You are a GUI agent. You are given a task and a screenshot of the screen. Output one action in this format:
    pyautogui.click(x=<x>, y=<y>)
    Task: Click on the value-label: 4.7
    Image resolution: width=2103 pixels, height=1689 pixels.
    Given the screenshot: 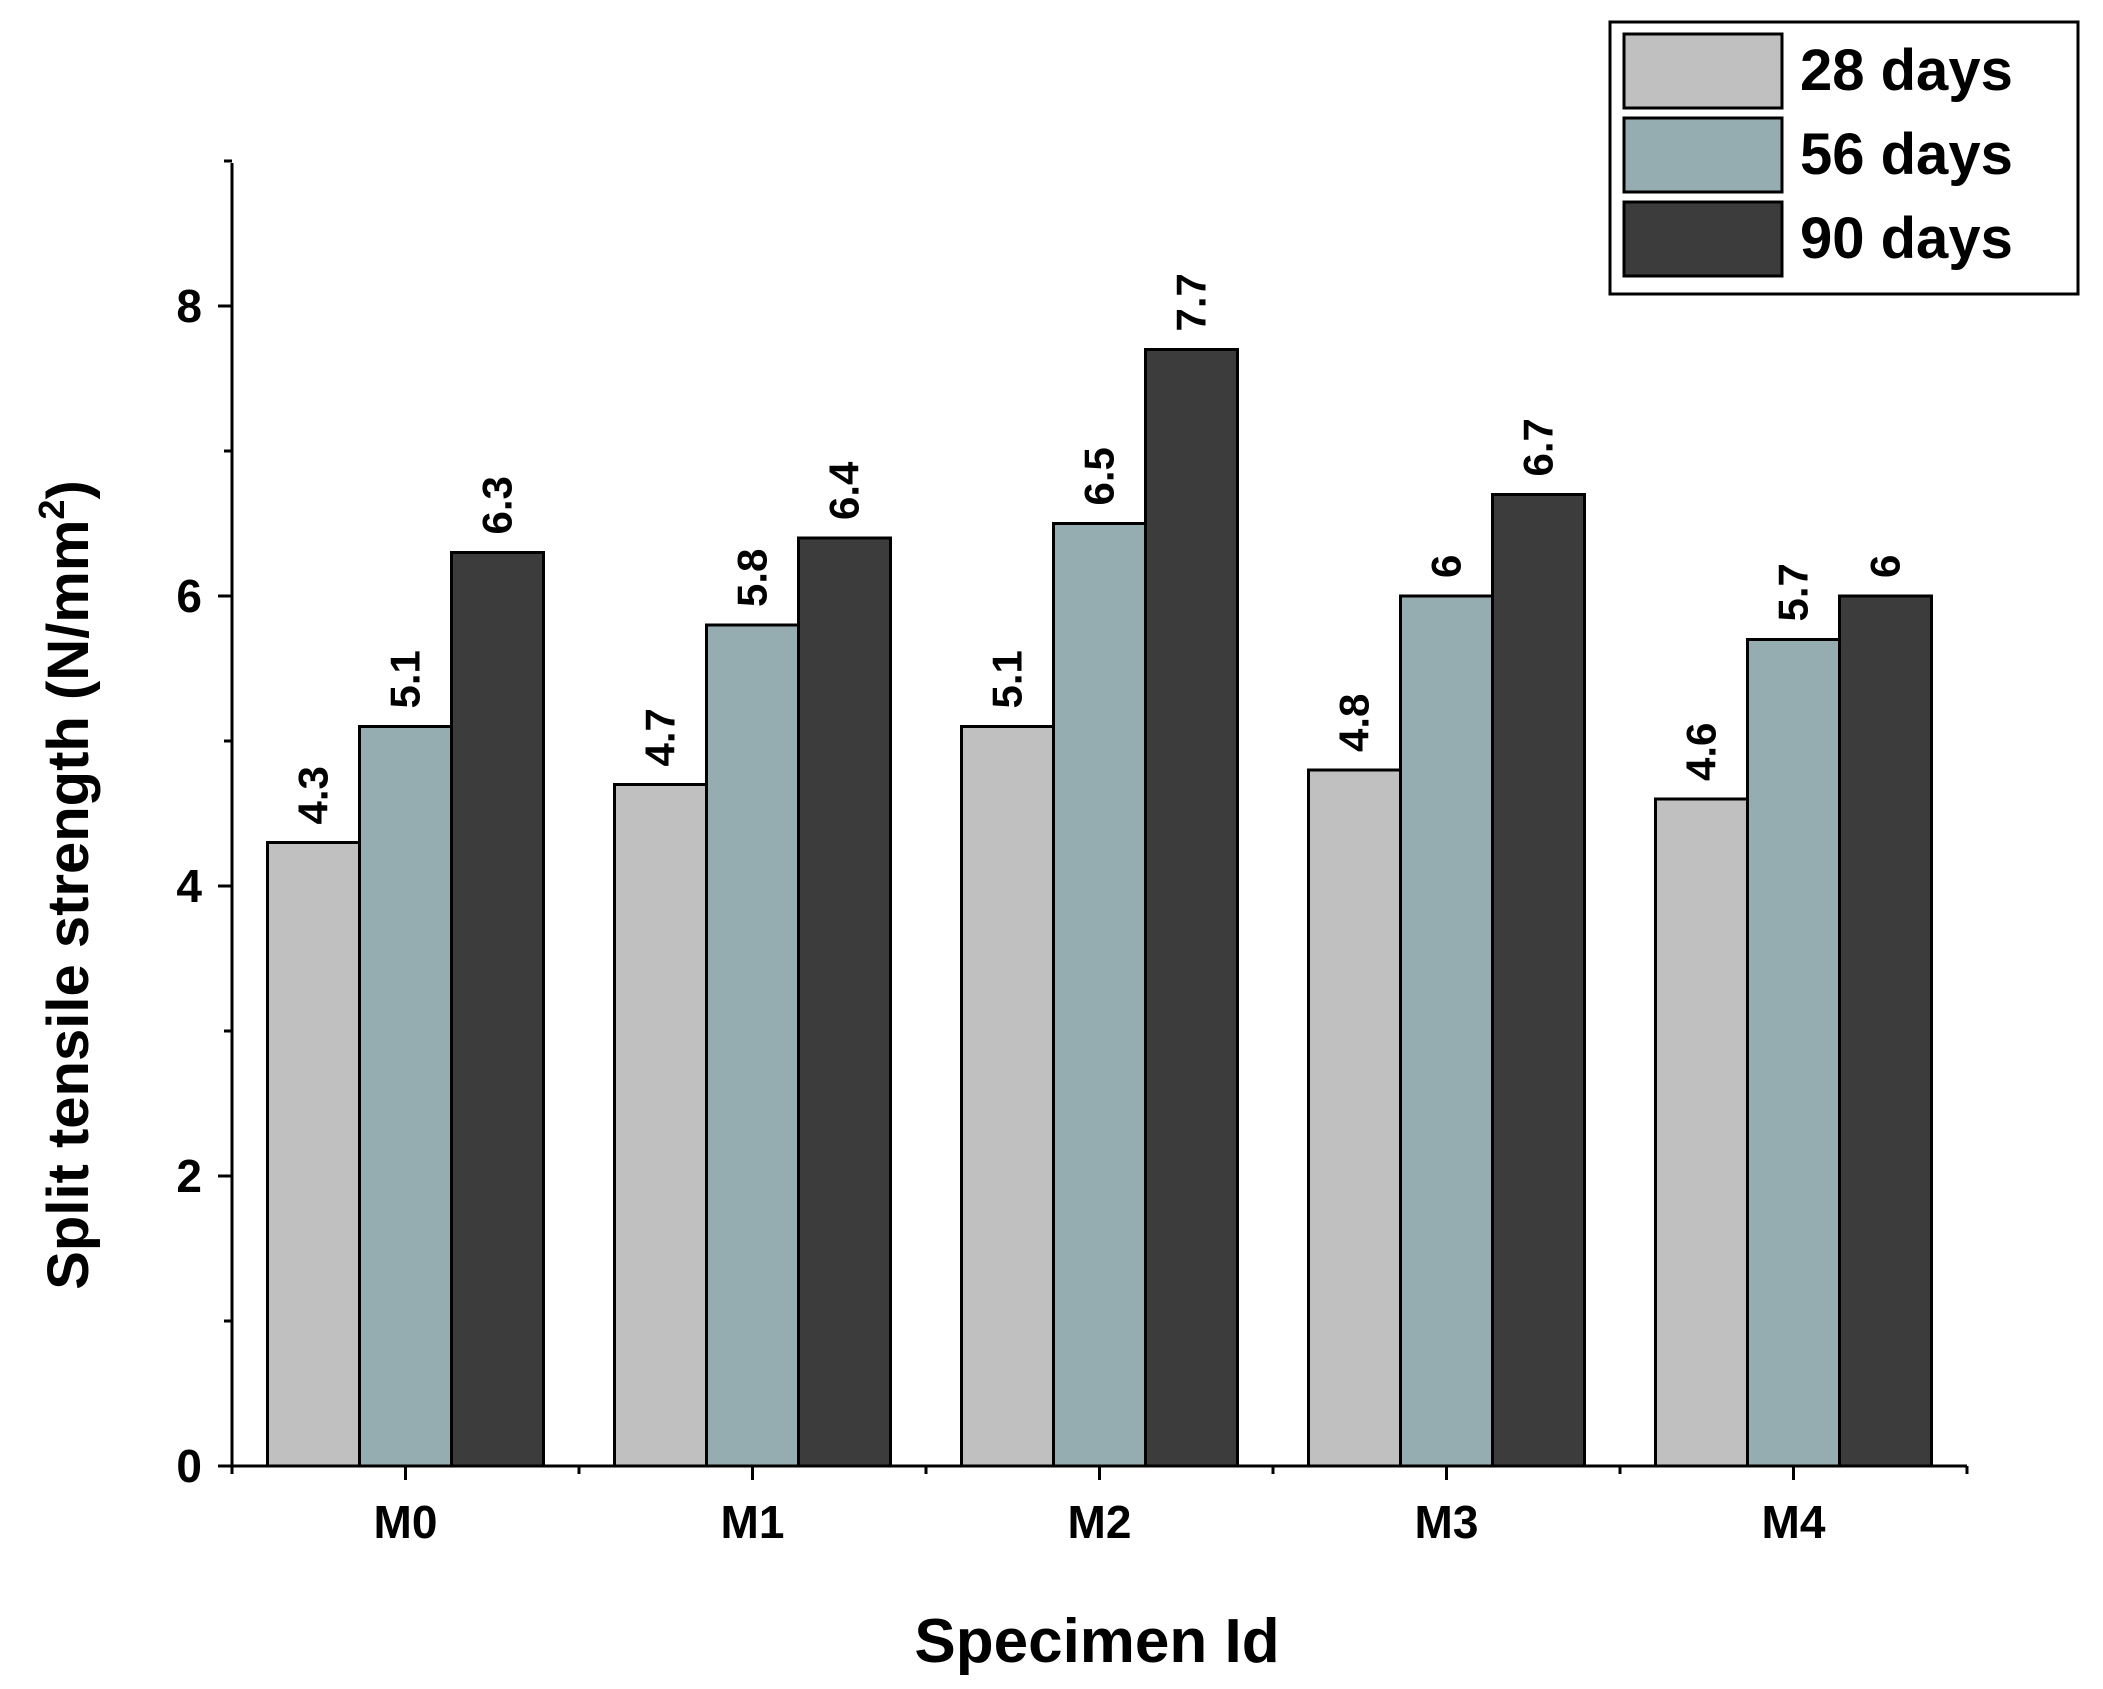 What is the action you would take?
    pyautogui.click(x=660, y=737)
    